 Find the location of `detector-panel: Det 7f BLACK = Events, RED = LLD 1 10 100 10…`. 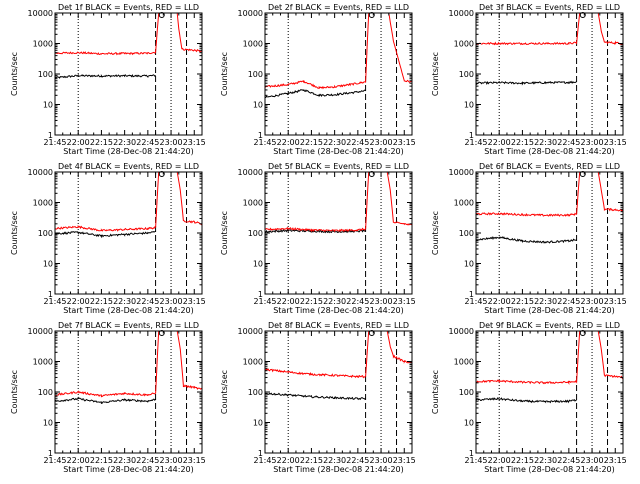

detector-panel: Det 7f BLACK = Events, RED = LLD 1 10 100 10… is located at coordinates (108, 397).